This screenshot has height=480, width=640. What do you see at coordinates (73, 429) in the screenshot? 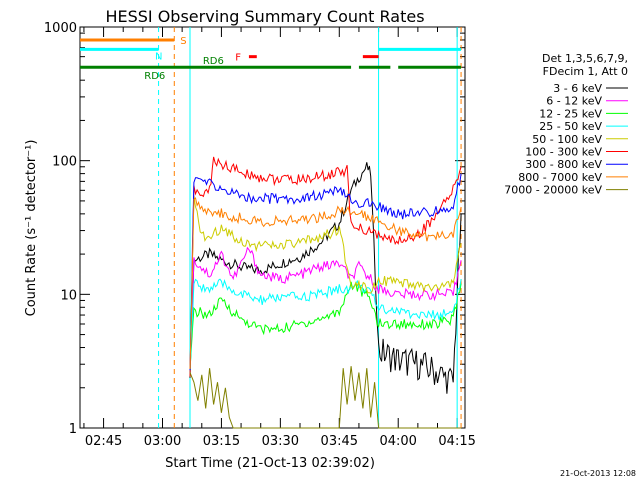
I see `y-tick-label: 1` at bounding box center [73, 429].